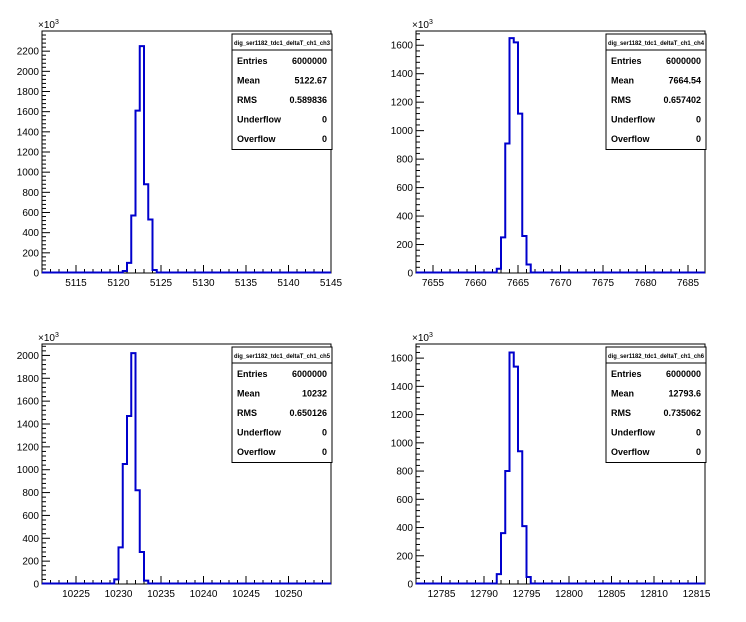 The width and height of the screenshot is (746, 622). Describe the element at coordinates (246, 594) in the screenshot. I see `x-tick-label: 10245` at that location.